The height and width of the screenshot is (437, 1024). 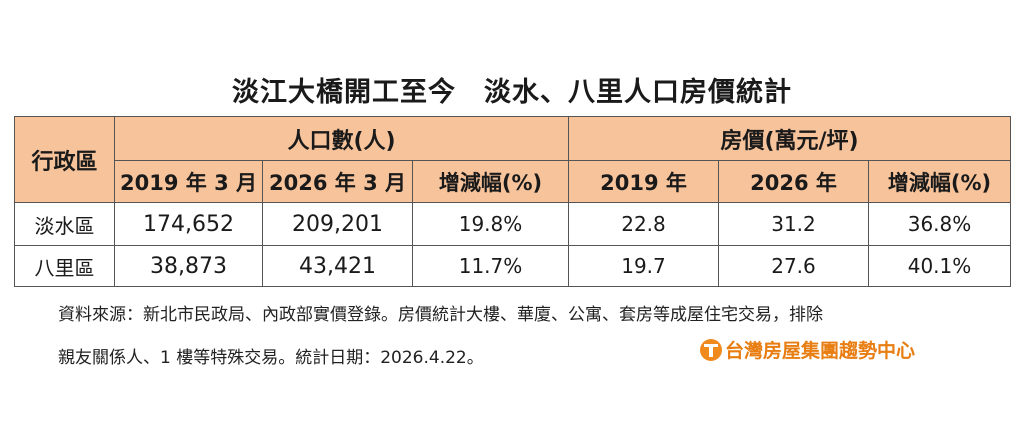 What do you see at coordinates (490, 181) in the screenshot?
I see `subheader-pop-change: 增減幅(%)` at bounding box center [490, 181].